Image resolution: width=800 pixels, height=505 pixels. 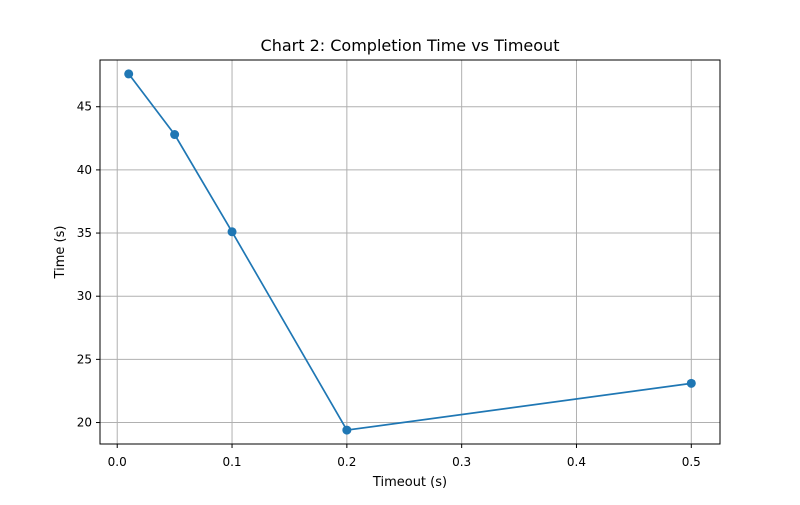 What do you see at coordinates (410, 45) in the screenshot?
I see `chart-title: Chart 2: Completion Time vs Timeout` at bounding box center [410, 45].